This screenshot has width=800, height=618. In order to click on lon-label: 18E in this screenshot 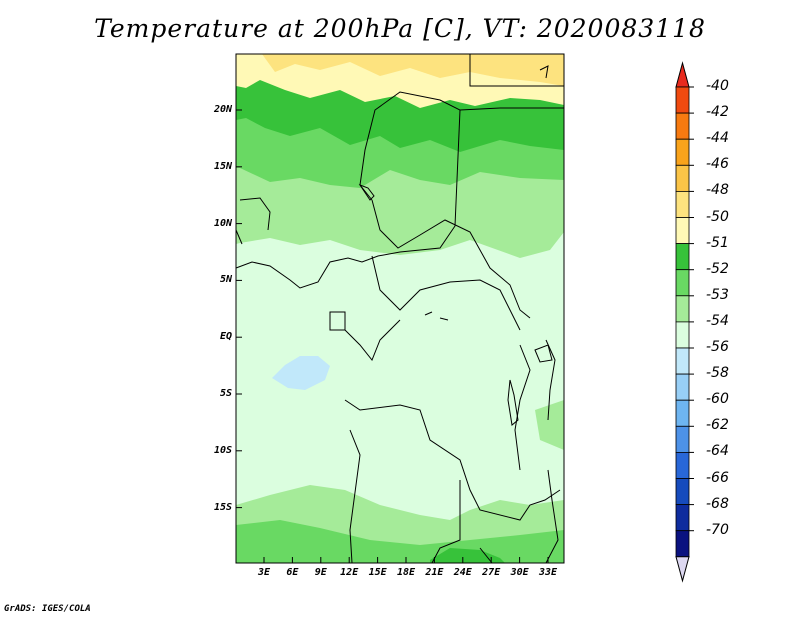, I will do `click(406, 572)`.